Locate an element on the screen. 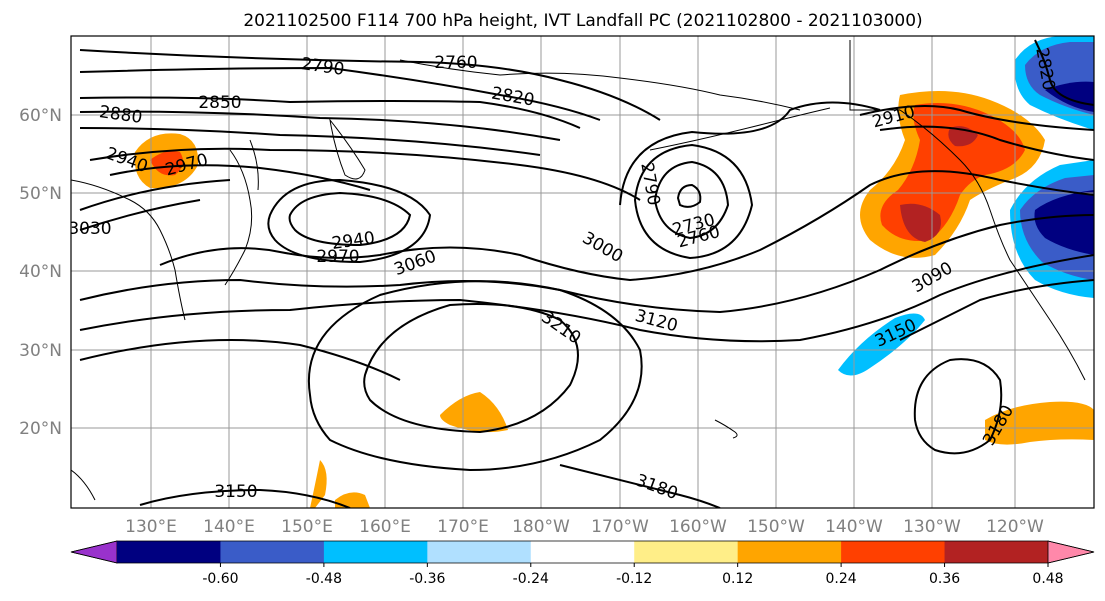 The image size is (1105, 601). lon-label: 140°E is located at coordinates (229, 527).